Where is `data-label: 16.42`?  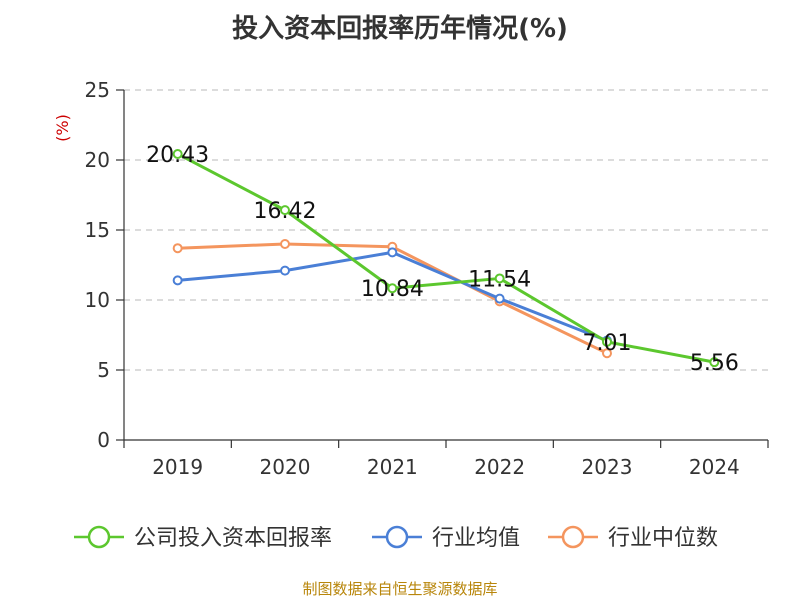 data-label: 16.42 is located at coordinates (285, 211).